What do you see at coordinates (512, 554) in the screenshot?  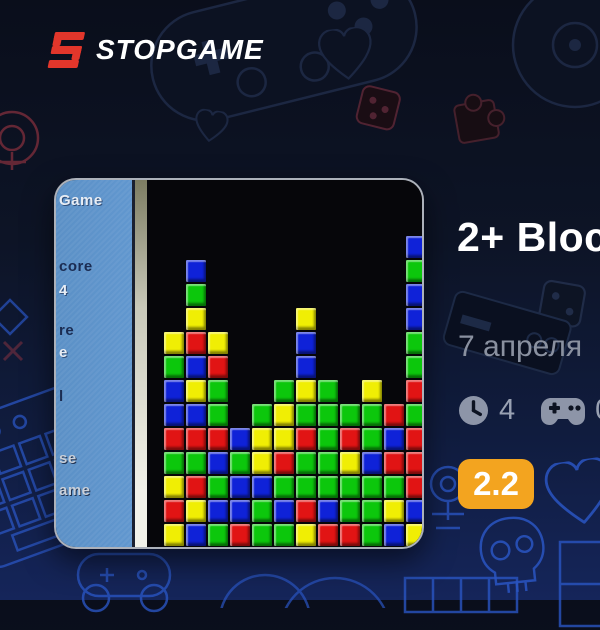 I see `skull-doodle-icon` at bounding box center [512, 554].